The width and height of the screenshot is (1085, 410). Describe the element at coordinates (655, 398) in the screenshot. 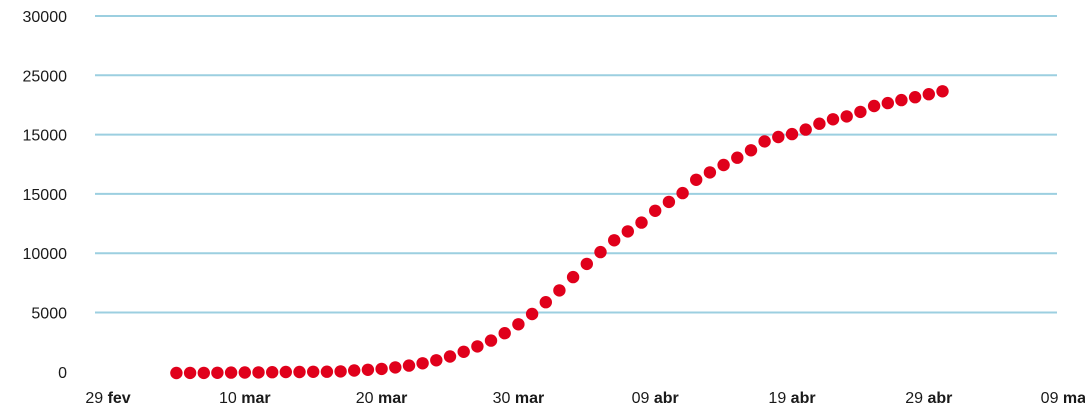

I see `x-tick-label: 09 abr` at that location.